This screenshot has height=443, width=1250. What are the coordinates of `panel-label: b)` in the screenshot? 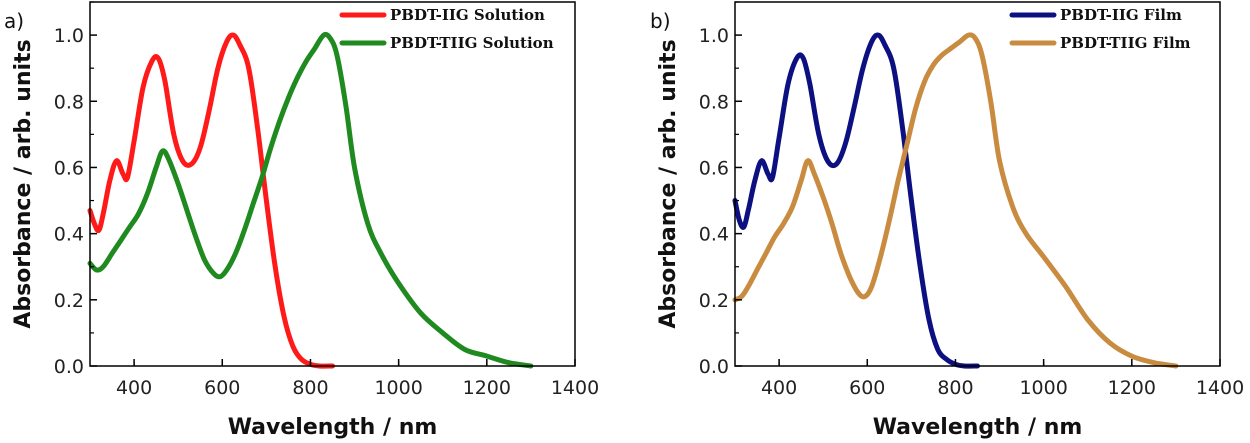 It's located at (660, 21).